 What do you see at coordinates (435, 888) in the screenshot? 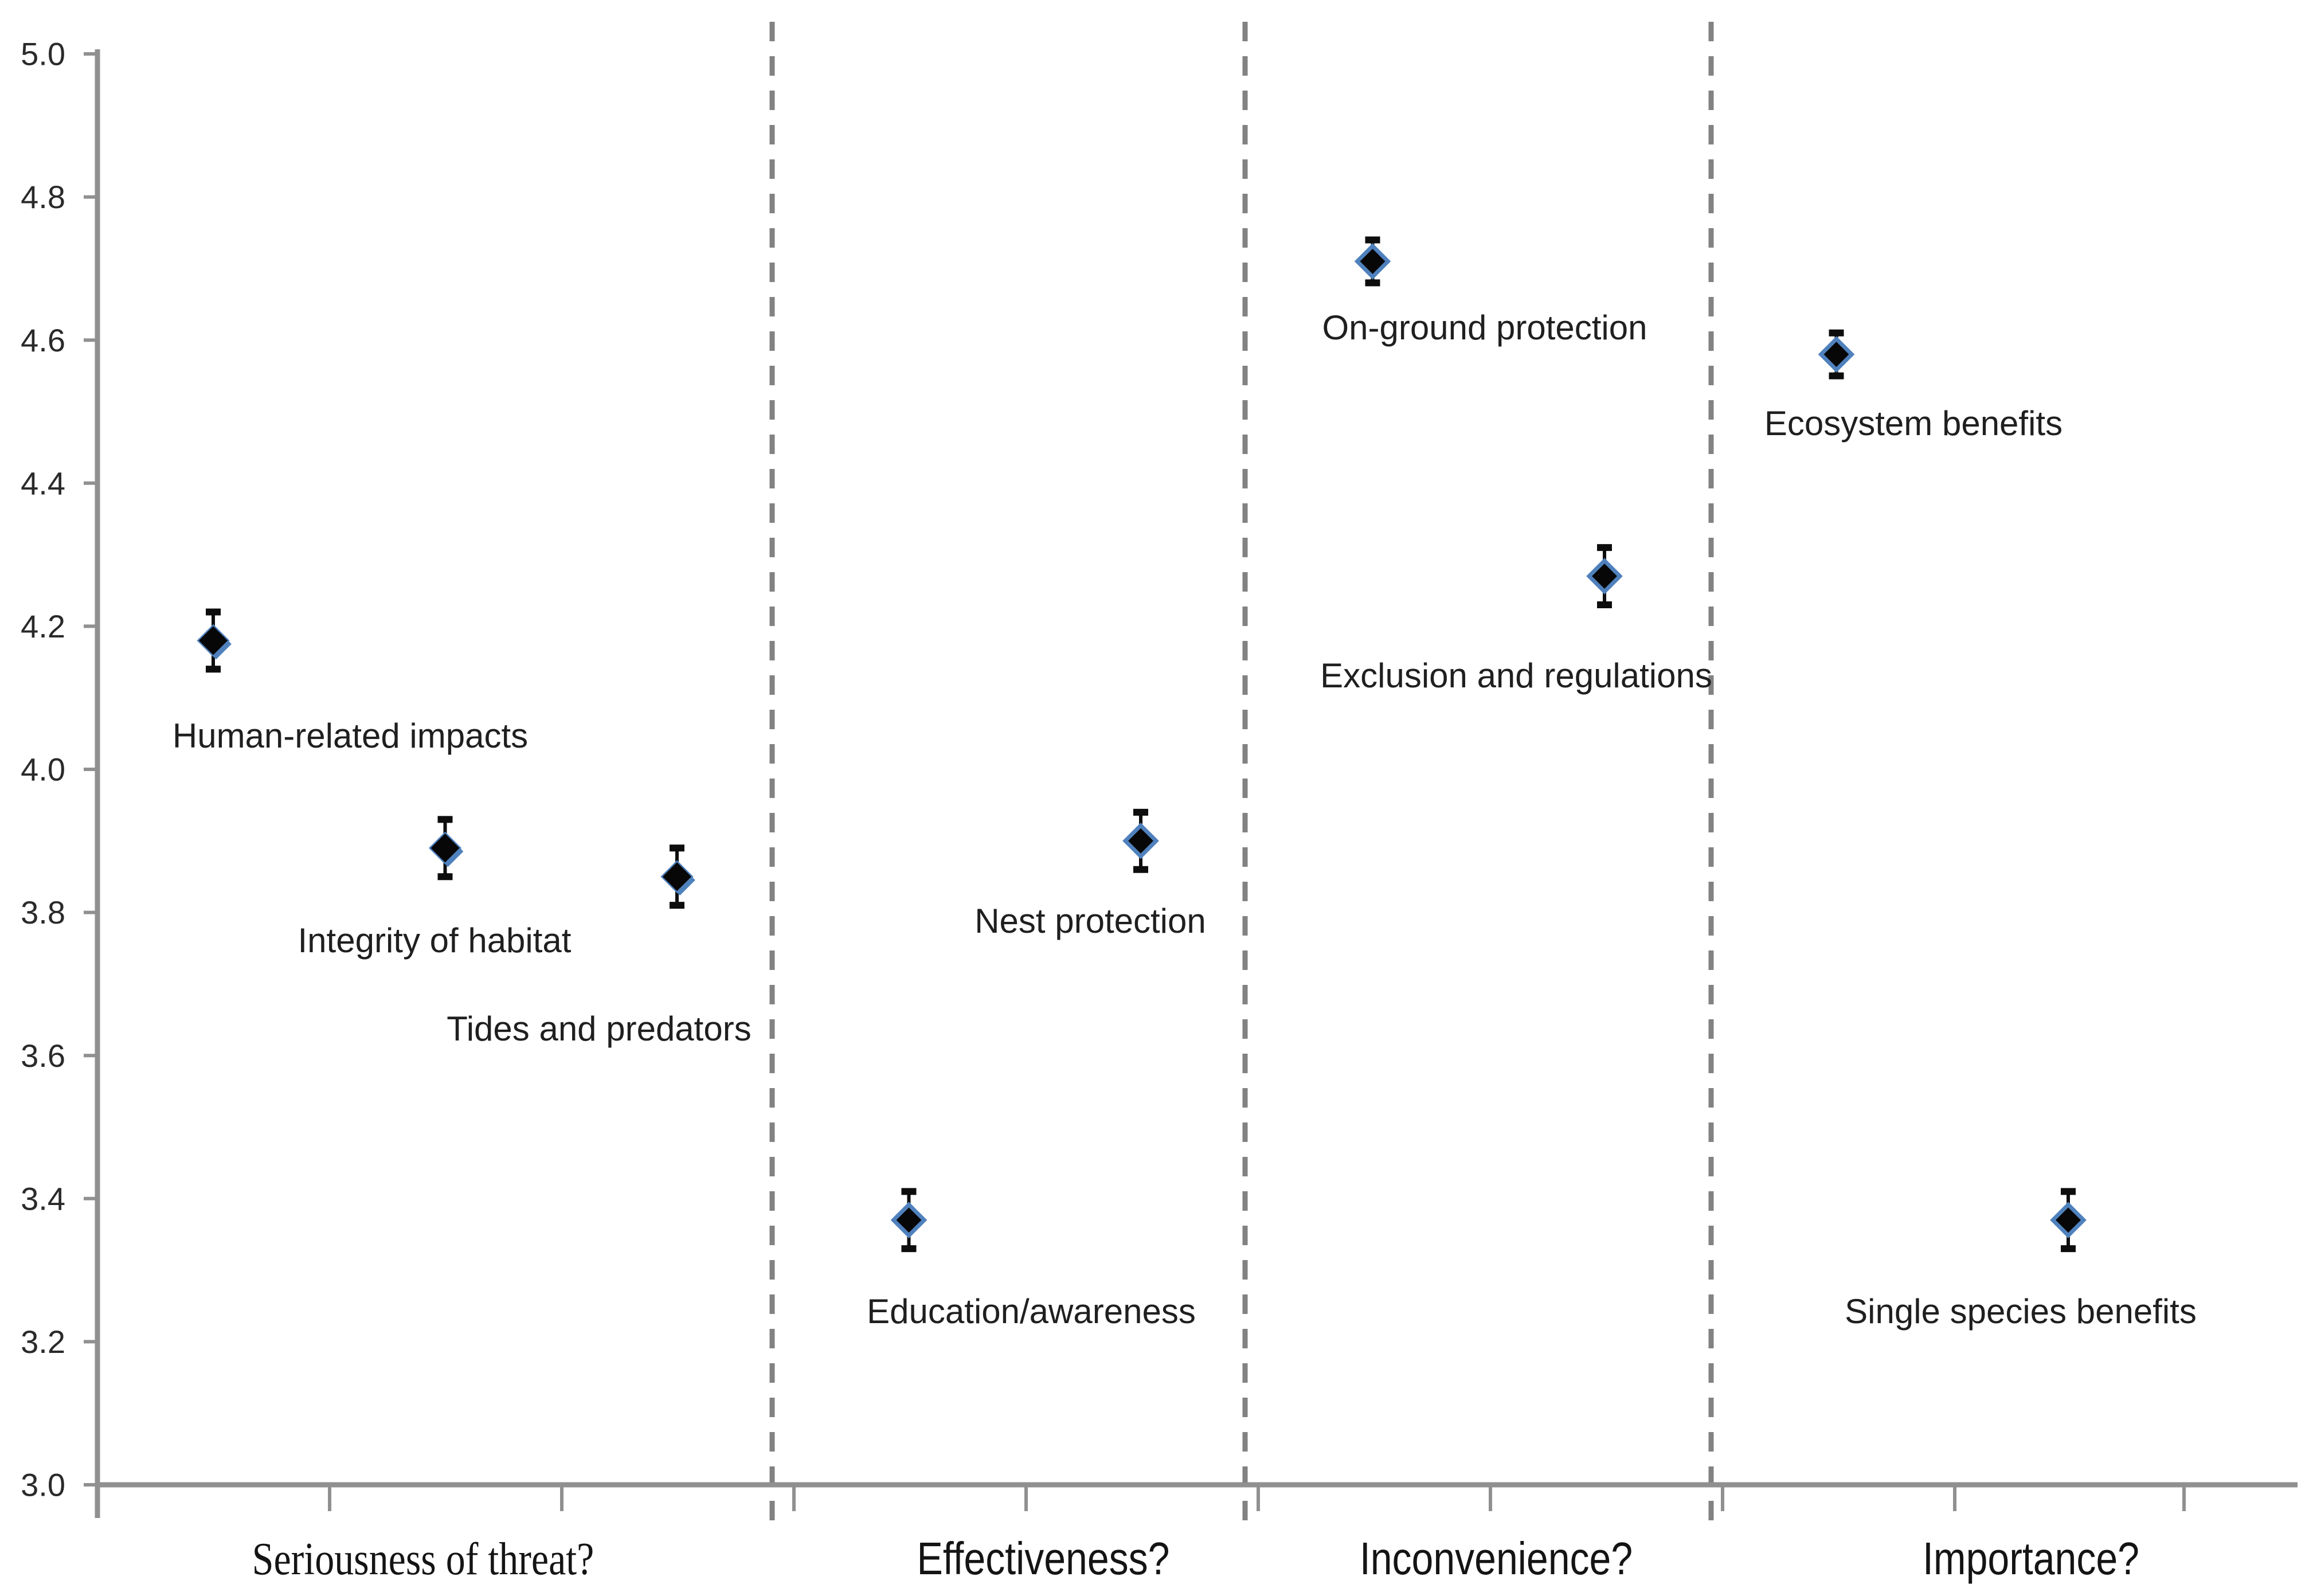
I see `data-point: Integrity of habitat` at bounding box center [435, 888].